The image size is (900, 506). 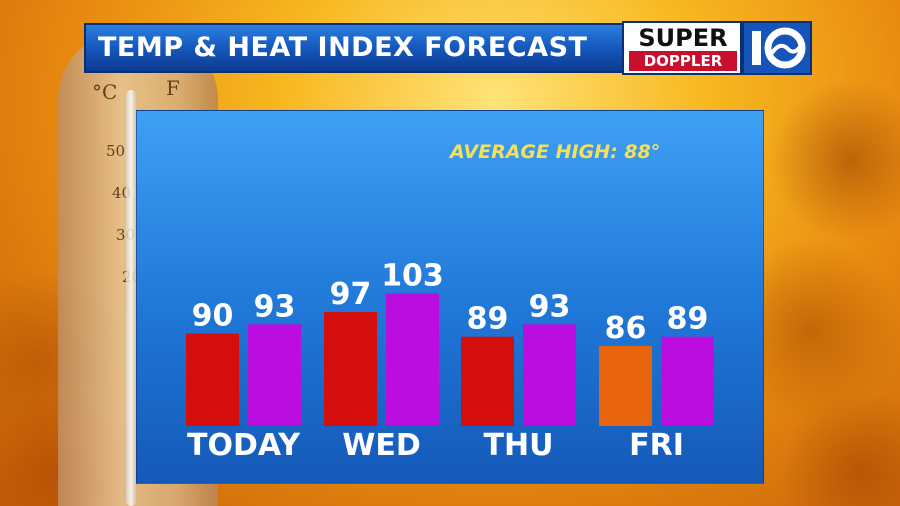 I want to click on thermometer-fahrenheit-mark: F, so click(x=173, y=88).